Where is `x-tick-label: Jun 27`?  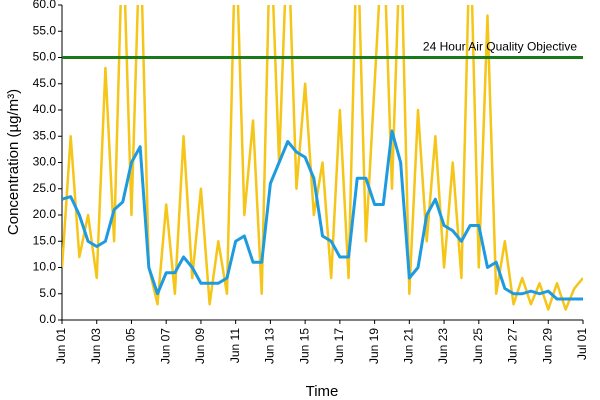
x-tick-label: Jun 27 is located at coordinates (513, 346).